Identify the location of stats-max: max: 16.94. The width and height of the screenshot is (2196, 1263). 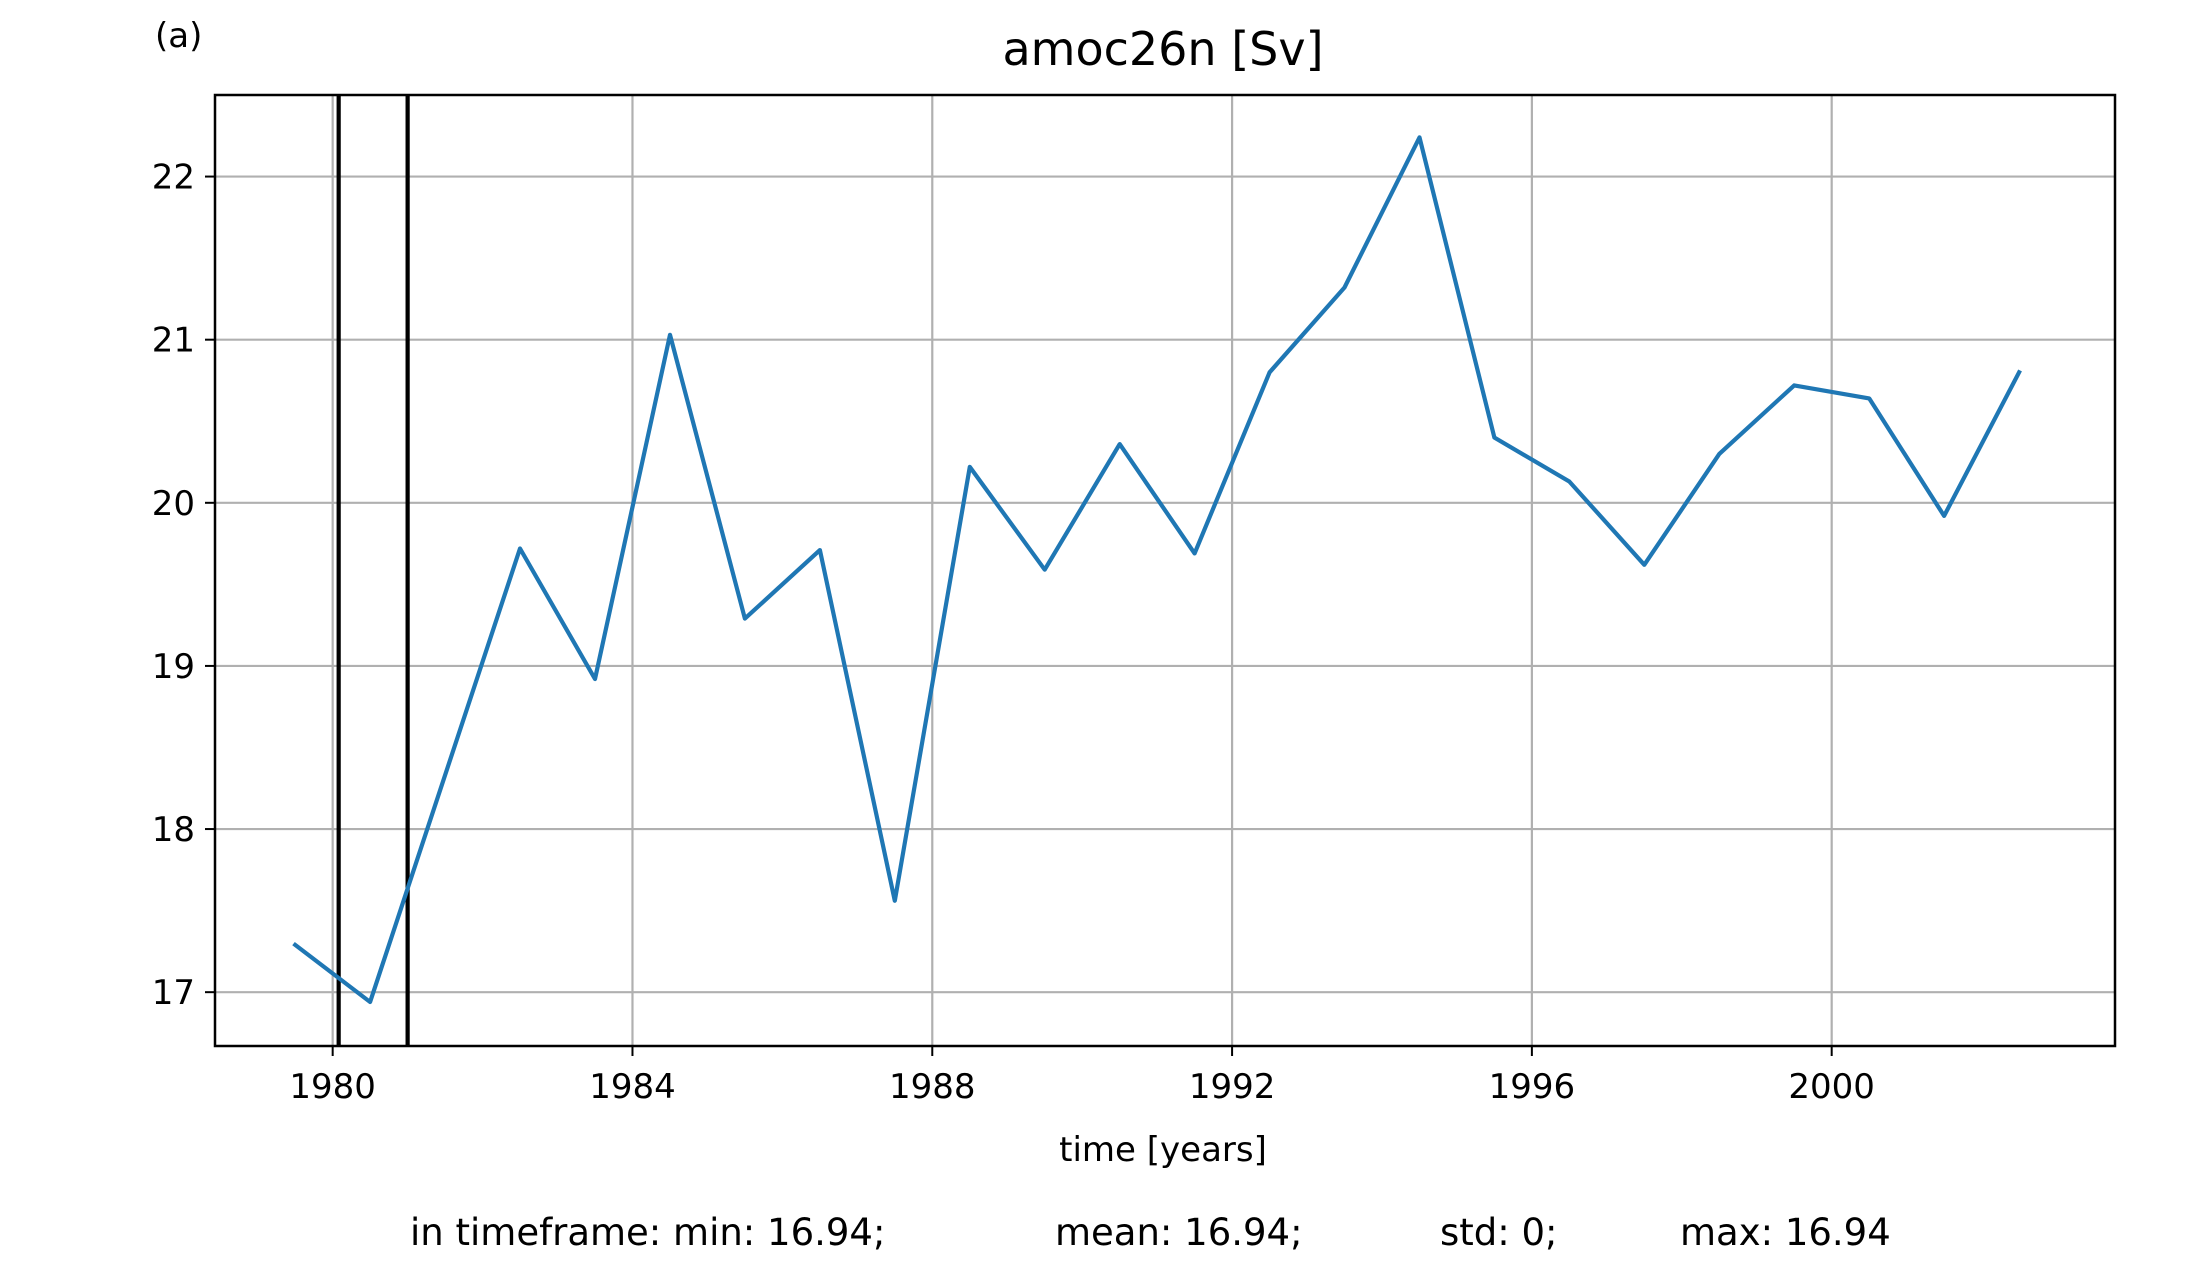
(1785, 1232).